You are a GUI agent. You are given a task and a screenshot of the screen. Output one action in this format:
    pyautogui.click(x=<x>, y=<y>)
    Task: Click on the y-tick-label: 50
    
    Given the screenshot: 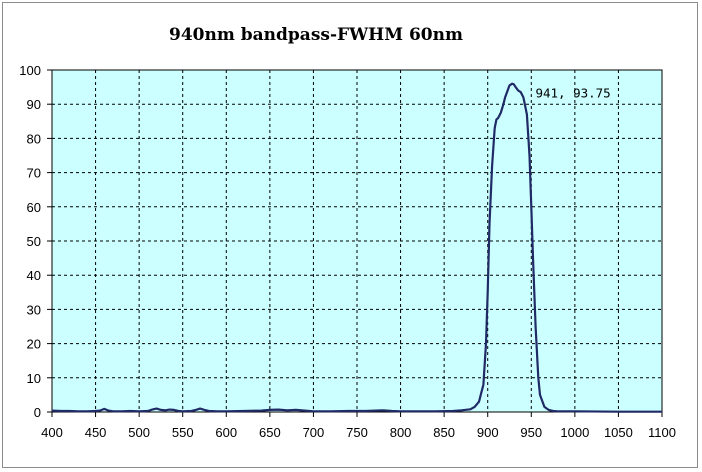 What is the action you would take?
    pyautogui.click(x=34, y=241)
    